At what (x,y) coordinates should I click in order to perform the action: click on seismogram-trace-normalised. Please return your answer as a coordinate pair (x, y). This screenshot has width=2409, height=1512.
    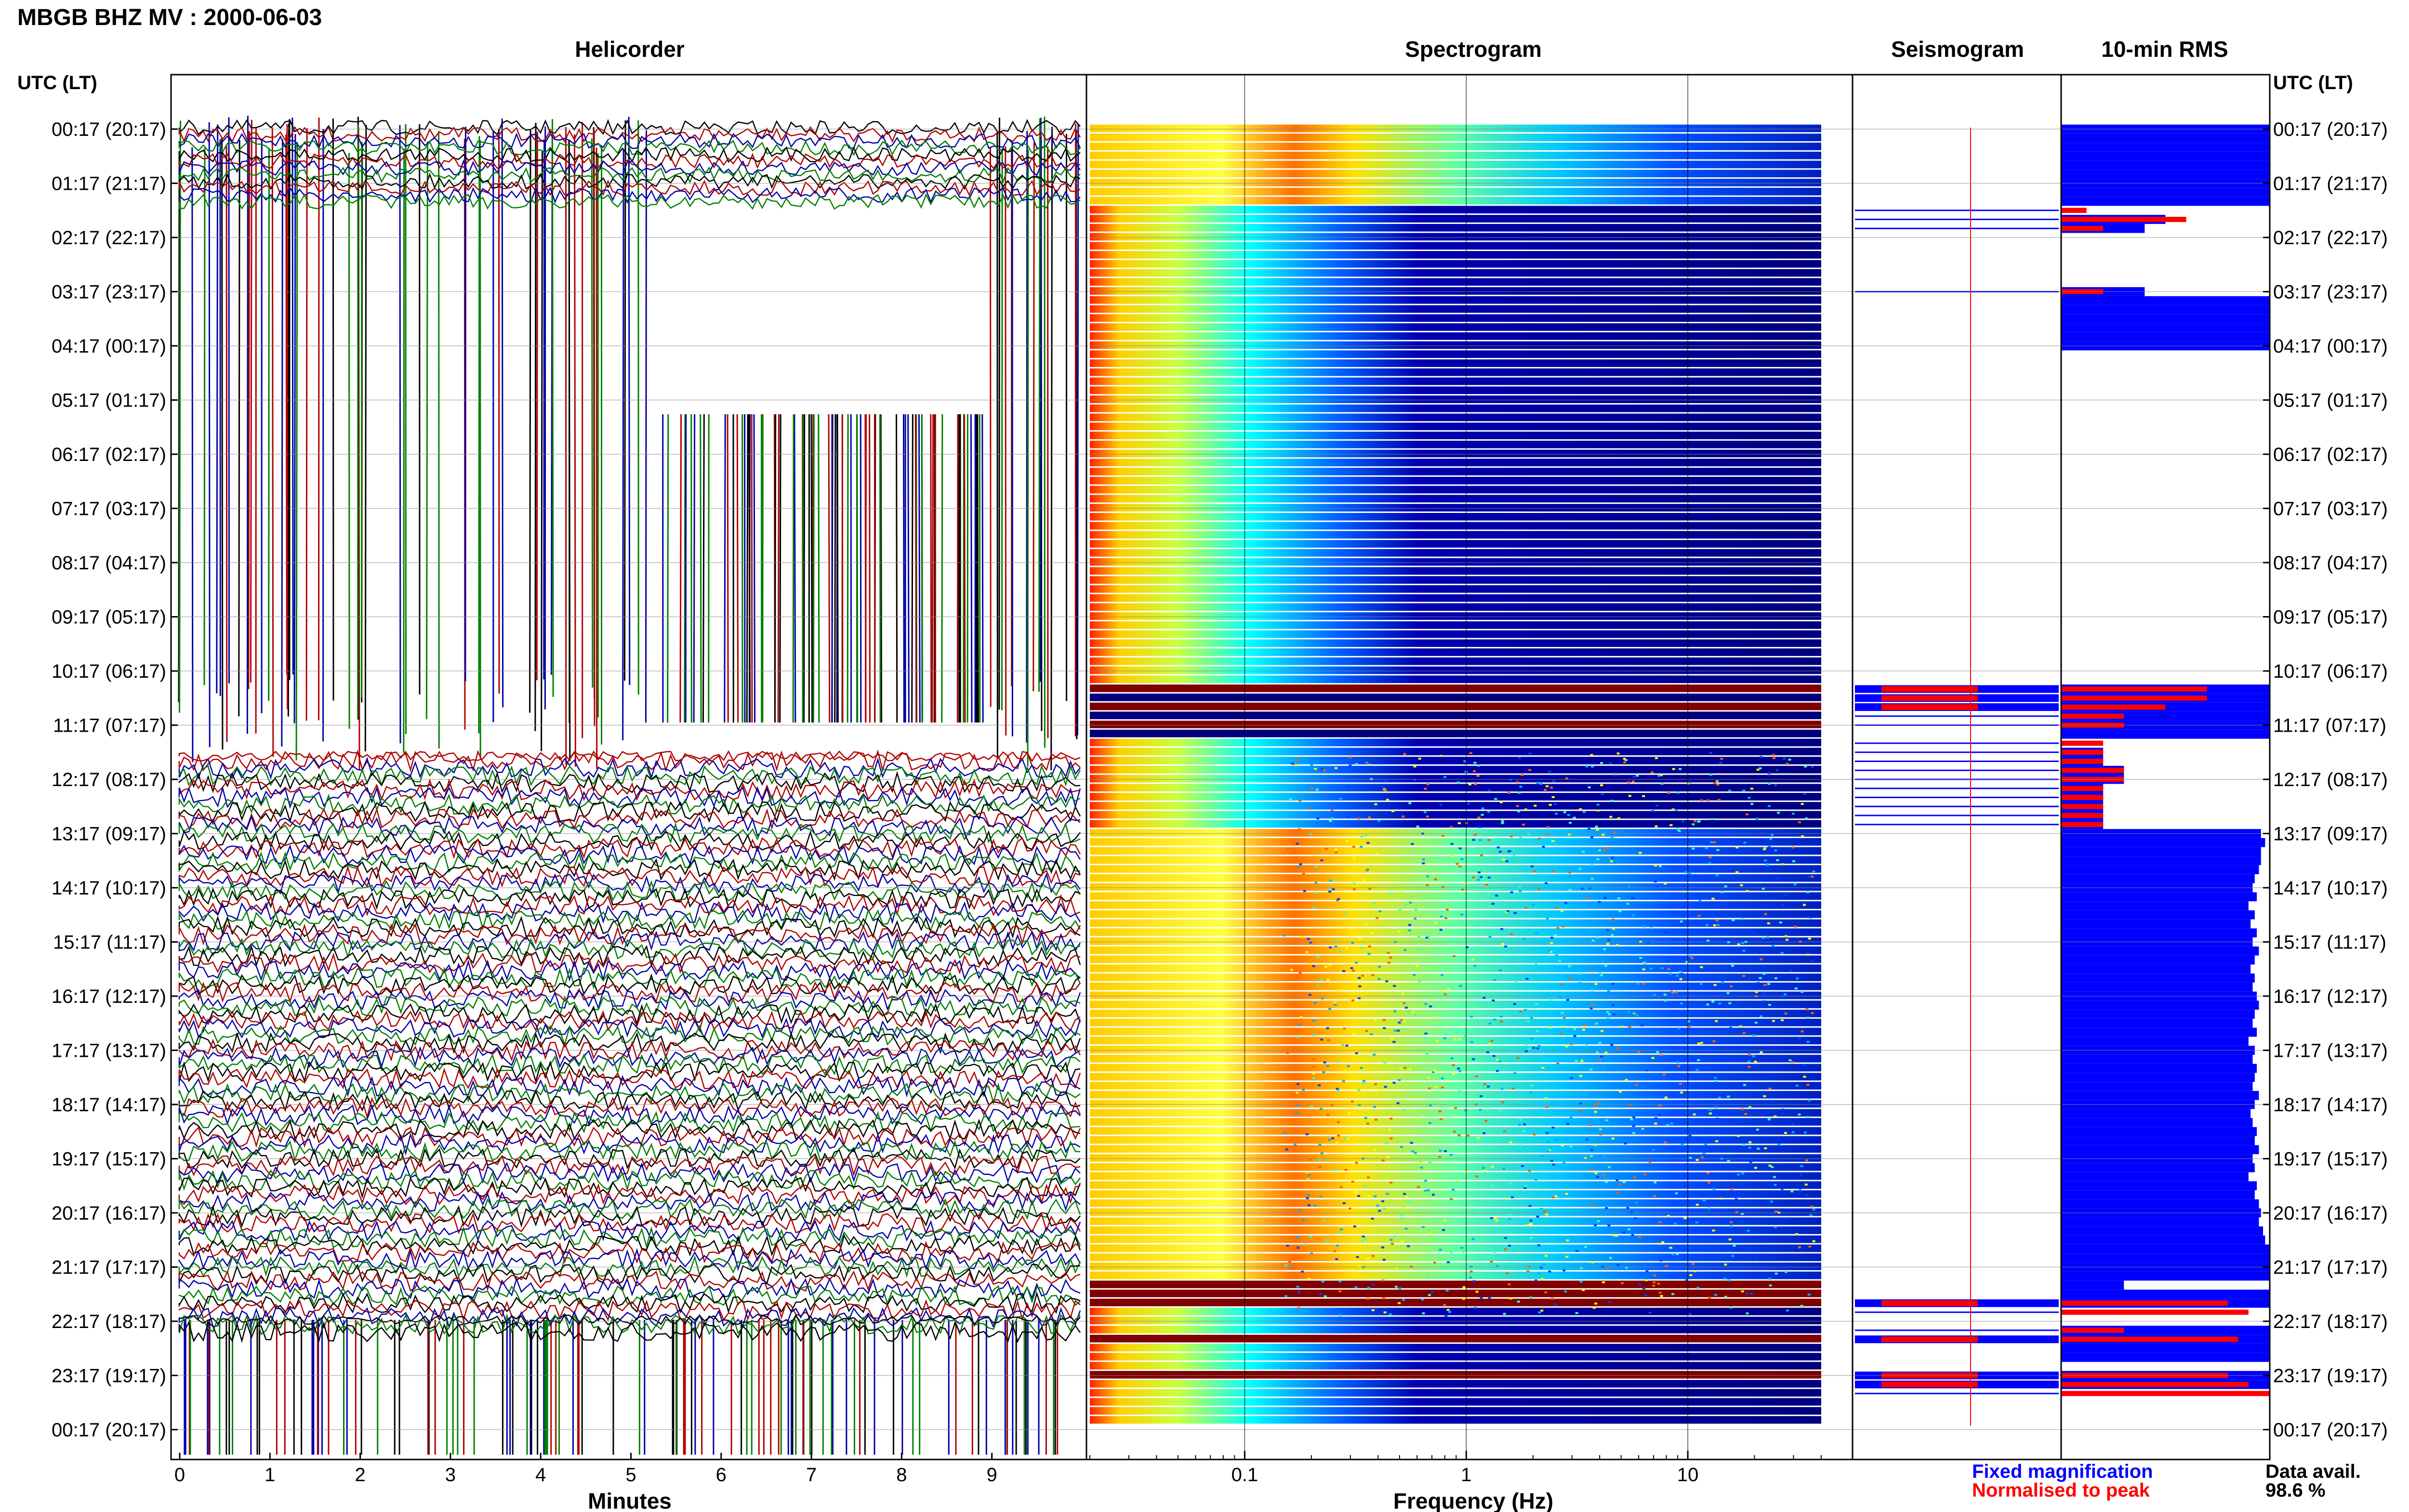
    Looking at the image, I should click on (1929, 698).